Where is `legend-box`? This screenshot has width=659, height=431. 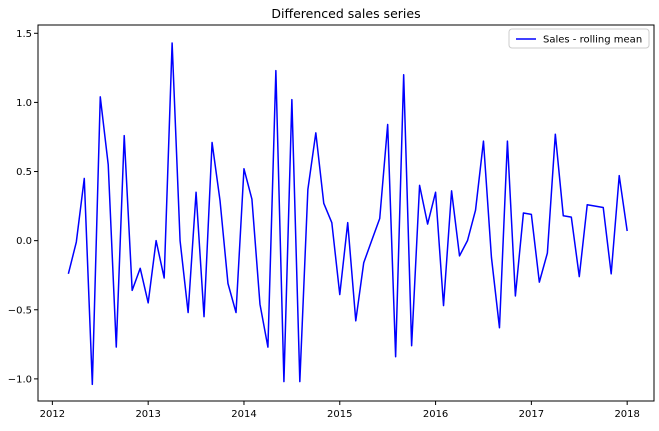 legend-box is located at coordinates (579, 38).